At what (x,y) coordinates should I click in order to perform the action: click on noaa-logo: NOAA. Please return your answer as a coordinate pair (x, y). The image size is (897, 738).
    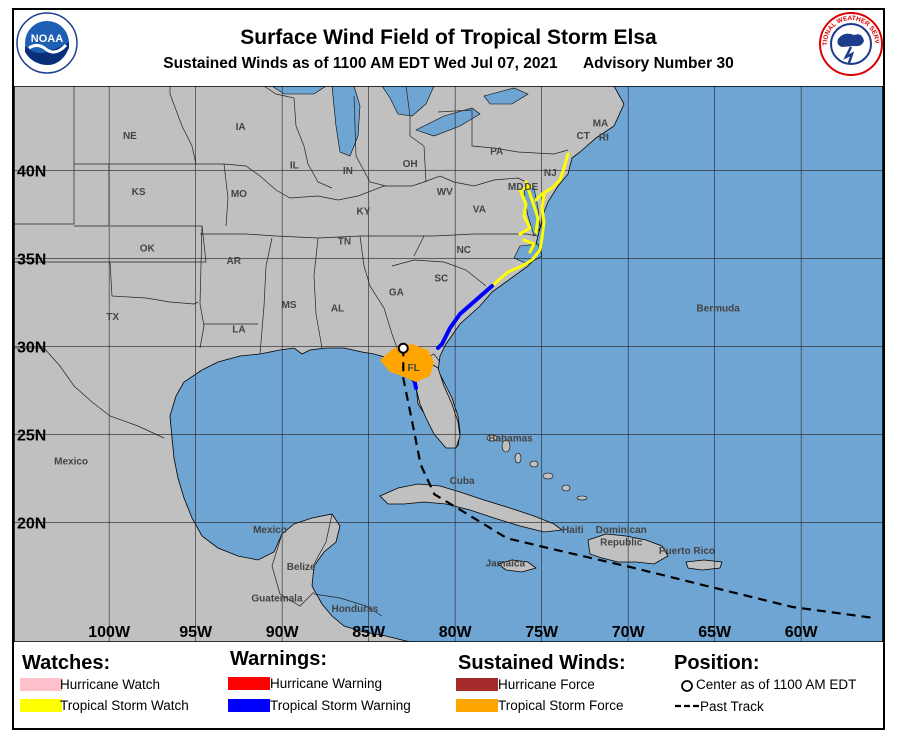
    Looking at the image, I should click on (47, 43).